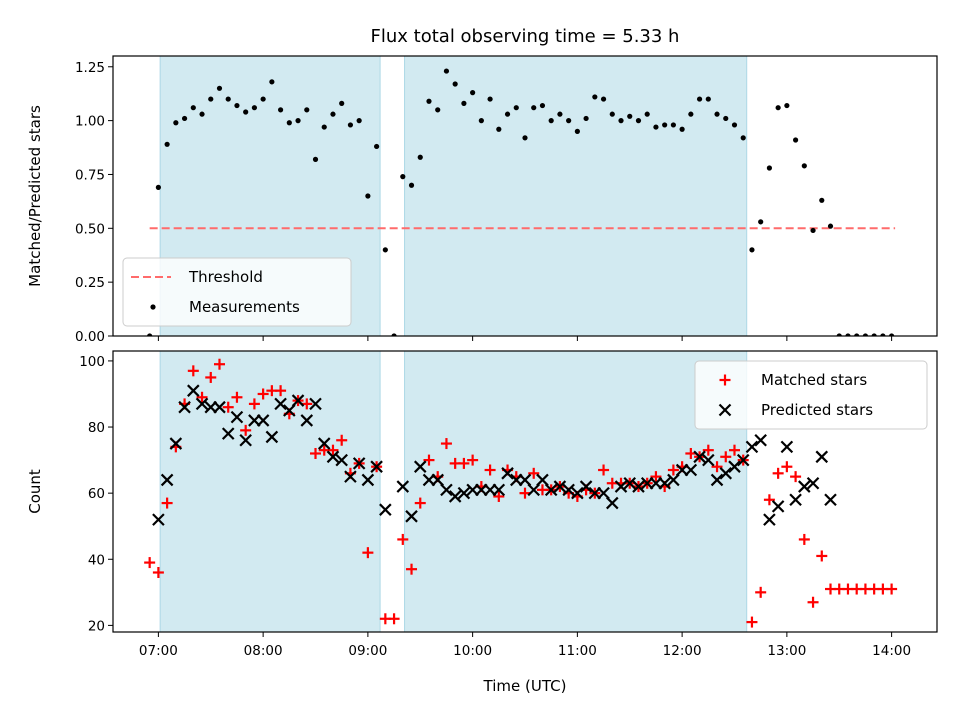  What do you see at coordinates (158, 651) in the screenshot?
I see `x-tick-label: 07:00` at bounding box center [158, 651].